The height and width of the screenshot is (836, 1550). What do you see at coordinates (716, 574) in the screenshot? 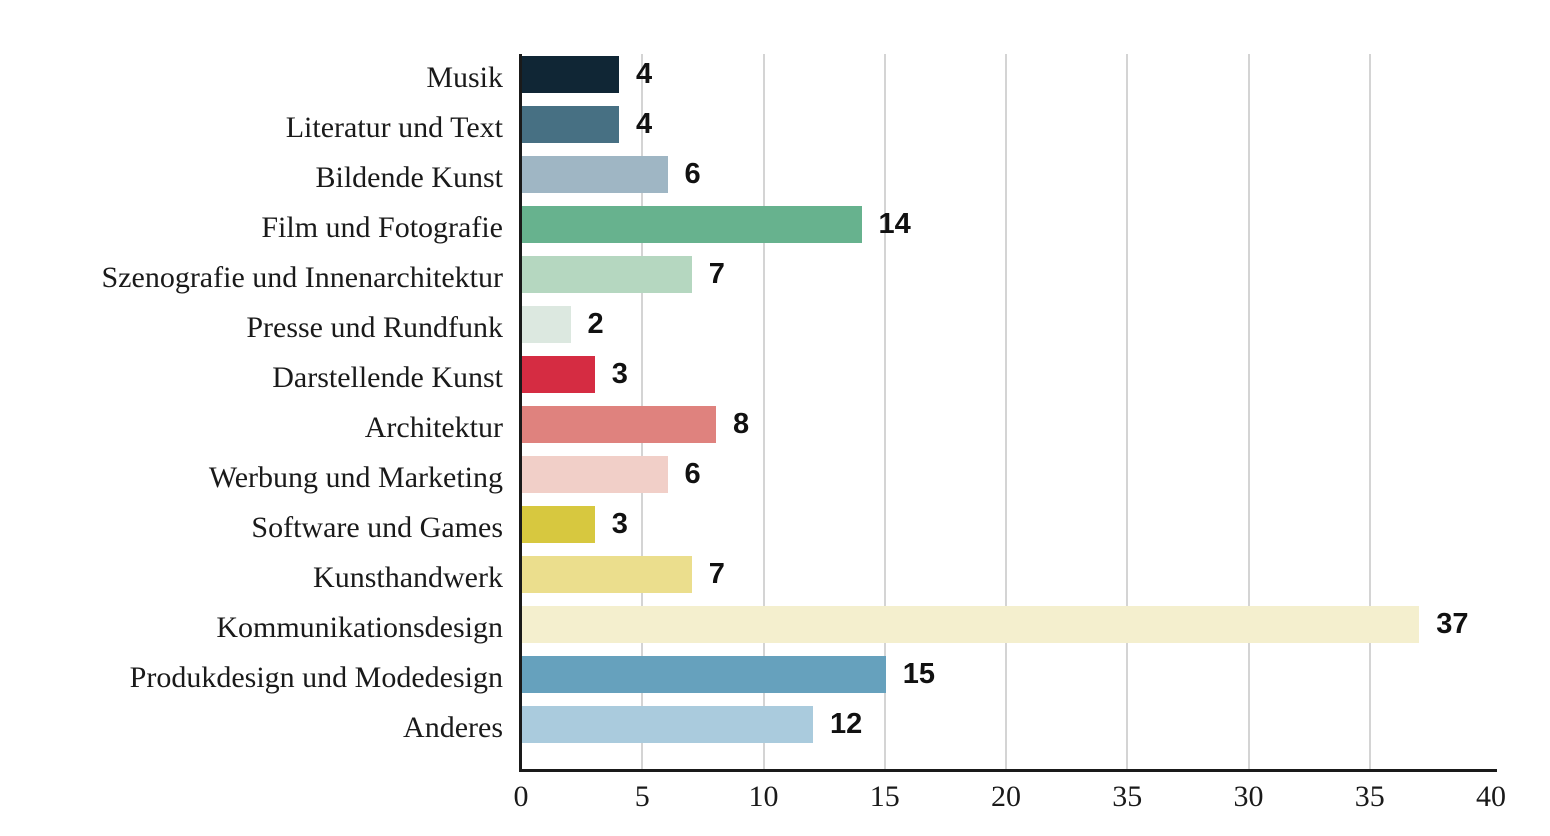
I see `value-label-10: 7` at bounding box center [716, 574].